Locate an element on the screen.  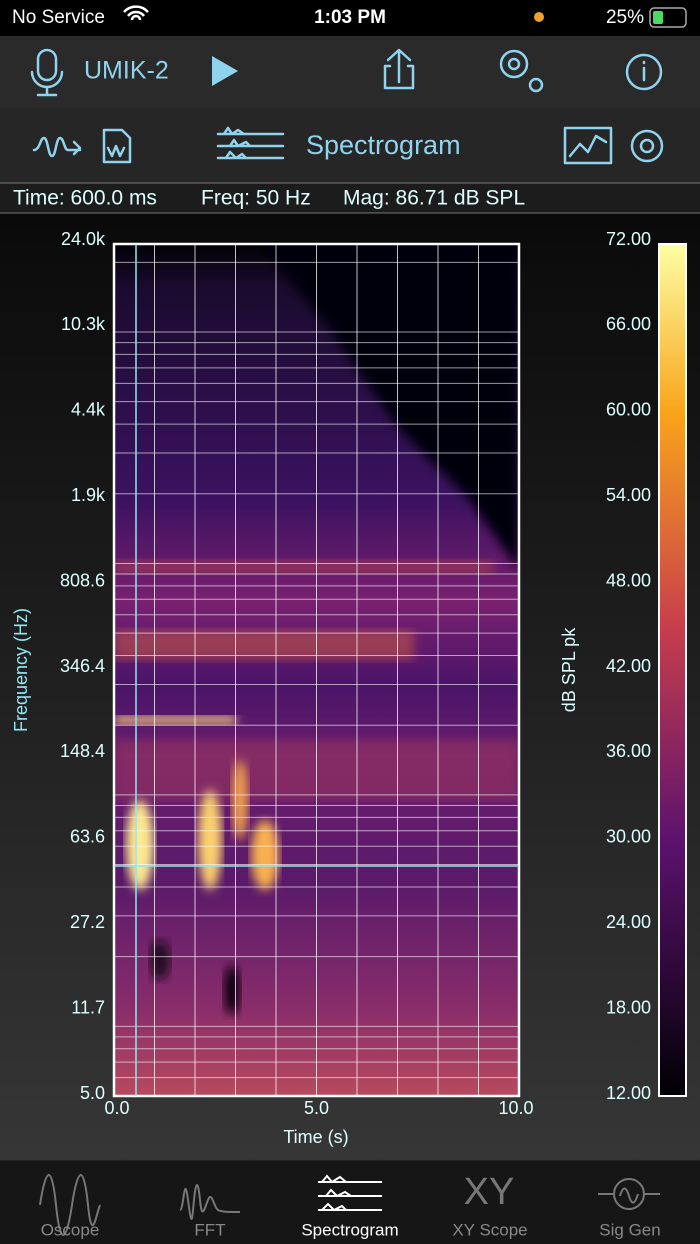
colorbar-tick-label: 18.00 is located at coordinates (628, 1007).